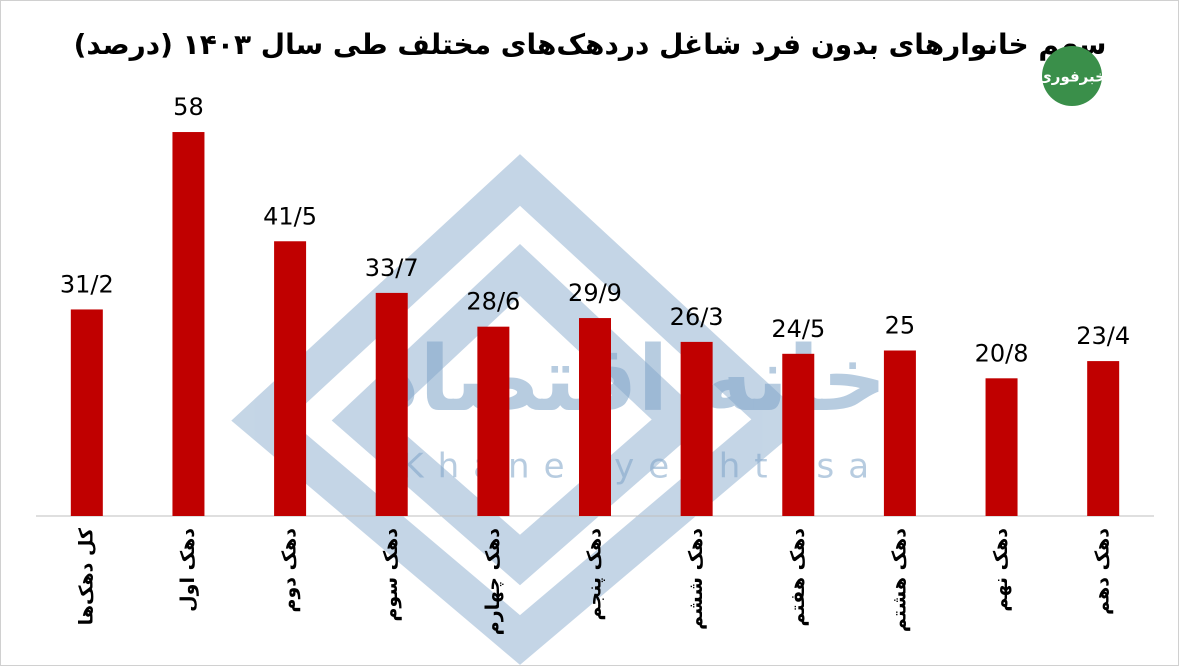 This screenshot has height=666, width=1179. What do you see at coordinates (697, 317) in the screenshot?
I see `value-label: 26/3` at bounding box center [697, 317].